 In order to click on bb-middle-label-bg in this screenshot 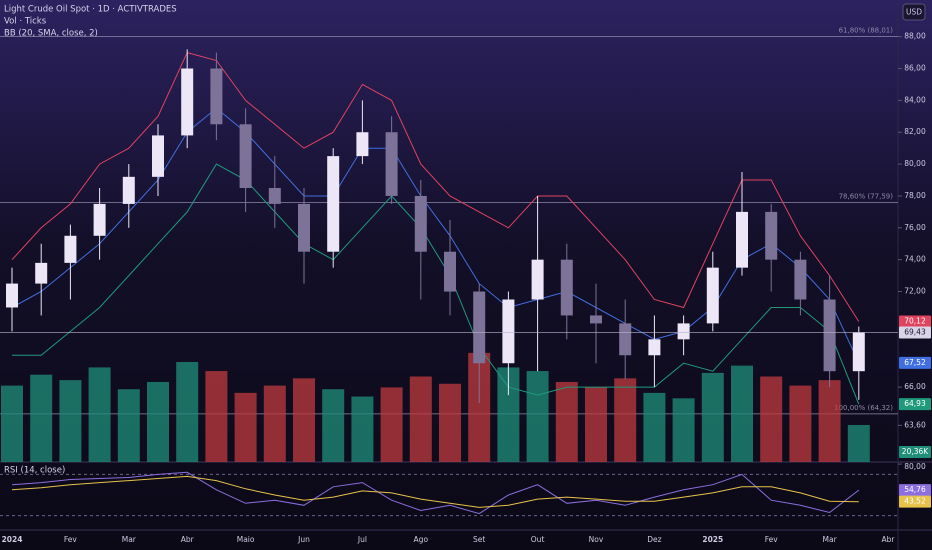, I will do `click(915, 362)`.